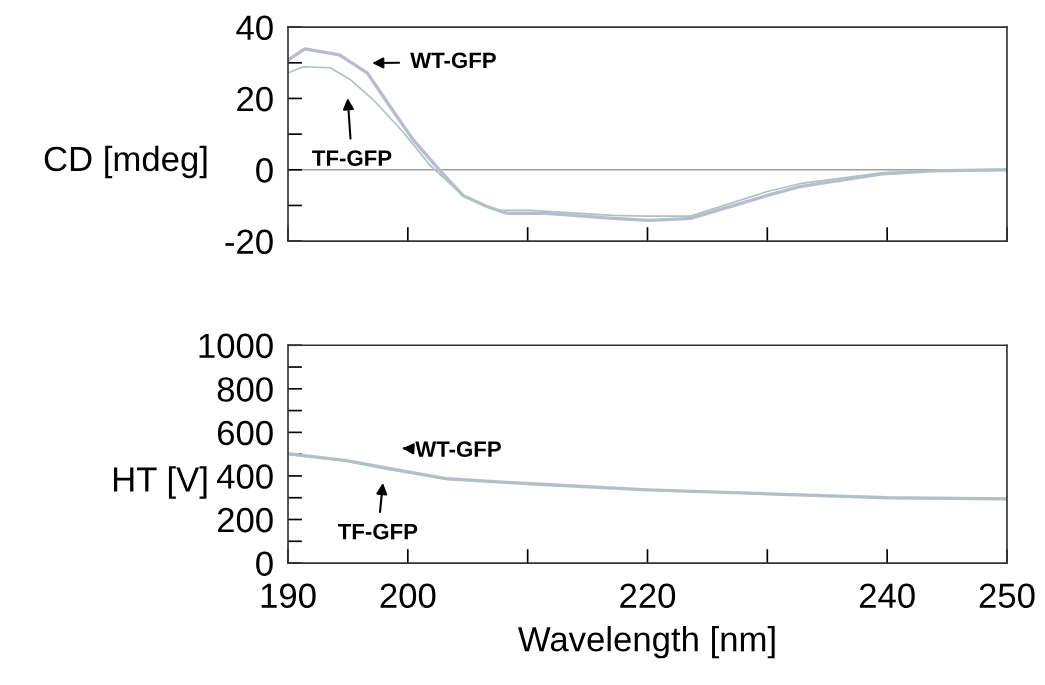 The height and width of the screenshot is (685, 1045). Describe the element at coordinates (255, 99) in the screenshot. I see `y-tick-label: 20` at that location.